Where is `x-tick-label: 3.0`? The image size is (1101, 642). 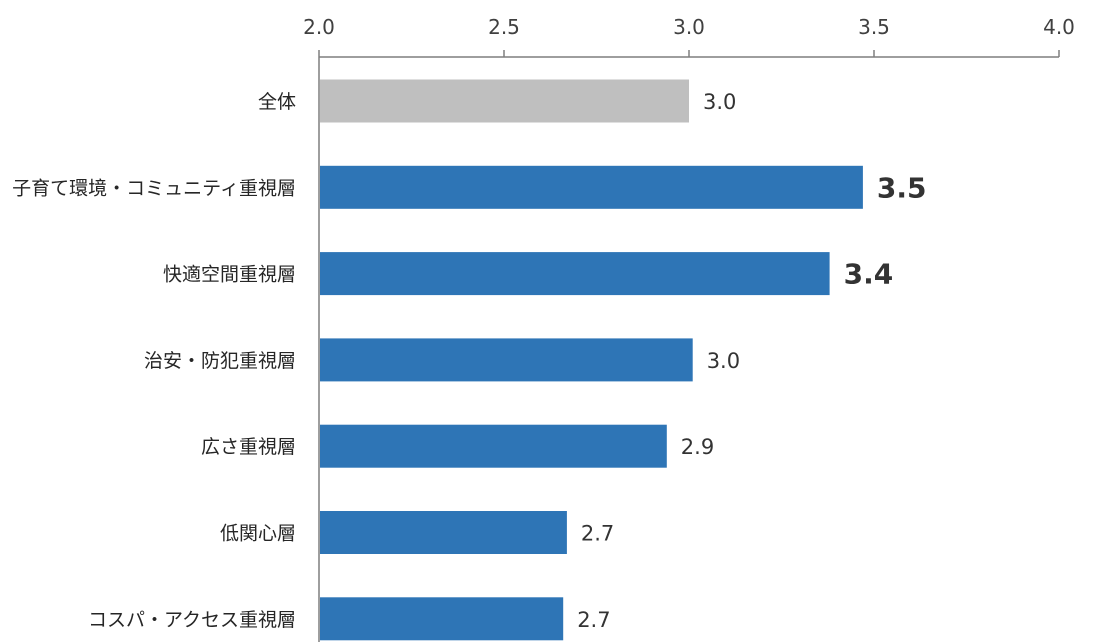
x-tick-label: 3.0 is located at coordinates (689, 27).